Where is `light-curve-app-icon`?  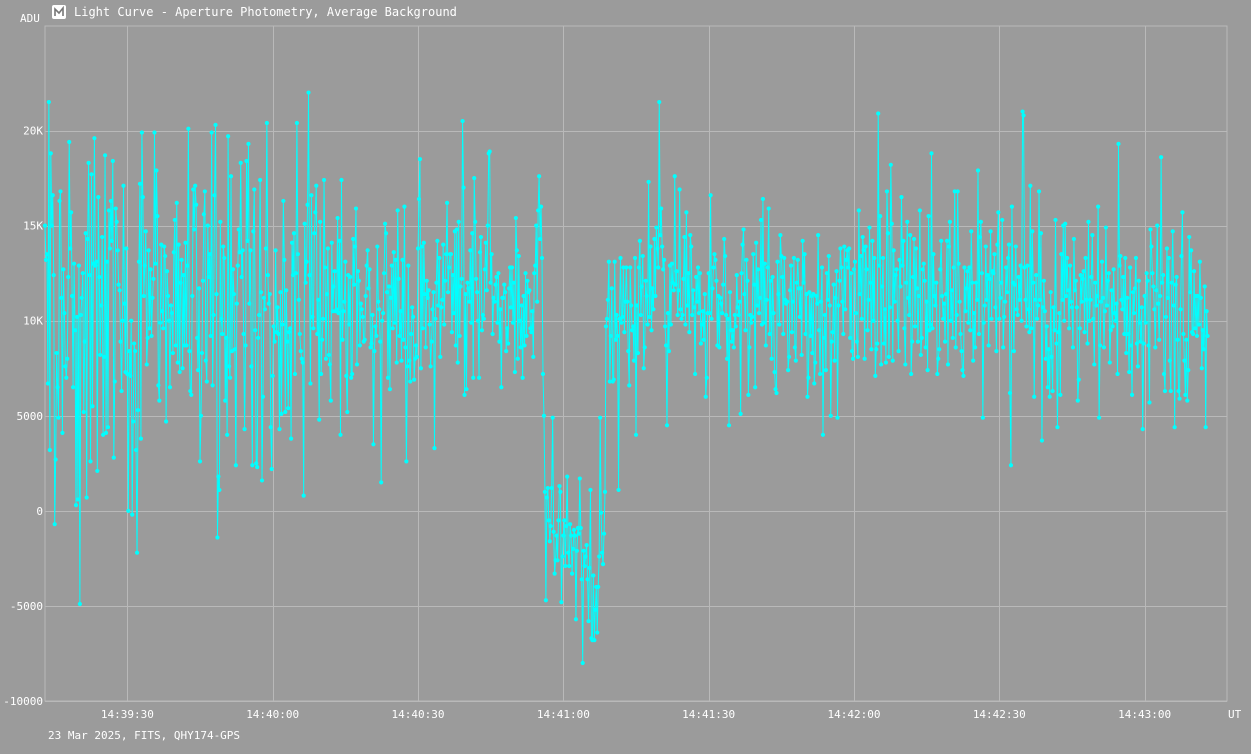 light-curve-app-icon is located at coordinates (59, 12).